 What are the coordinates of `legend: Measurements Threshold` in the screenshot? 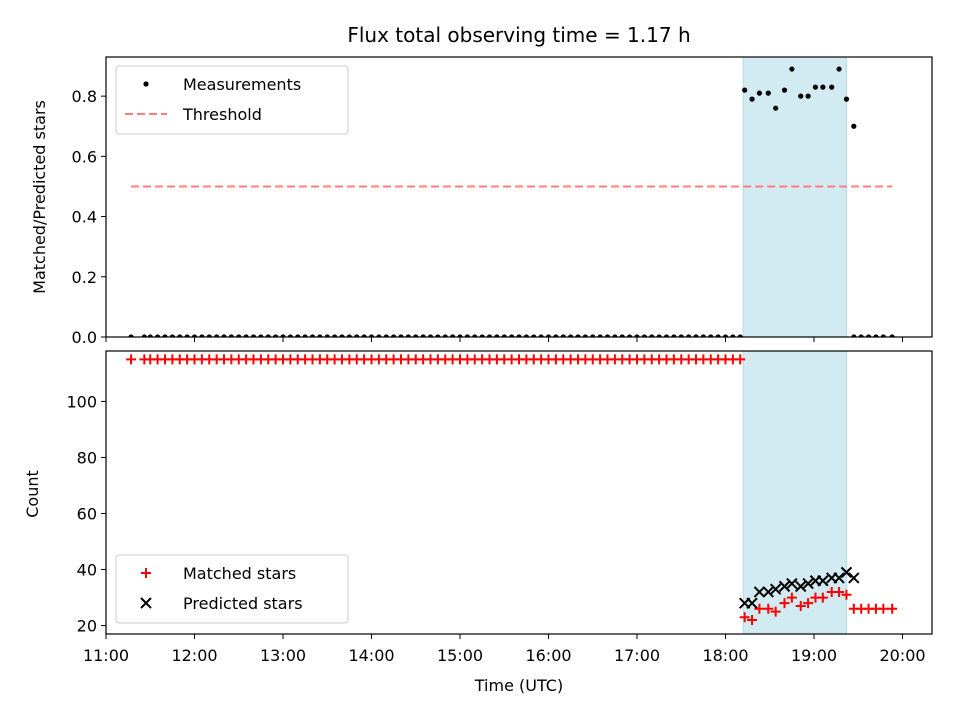 It's located at (232, 100).